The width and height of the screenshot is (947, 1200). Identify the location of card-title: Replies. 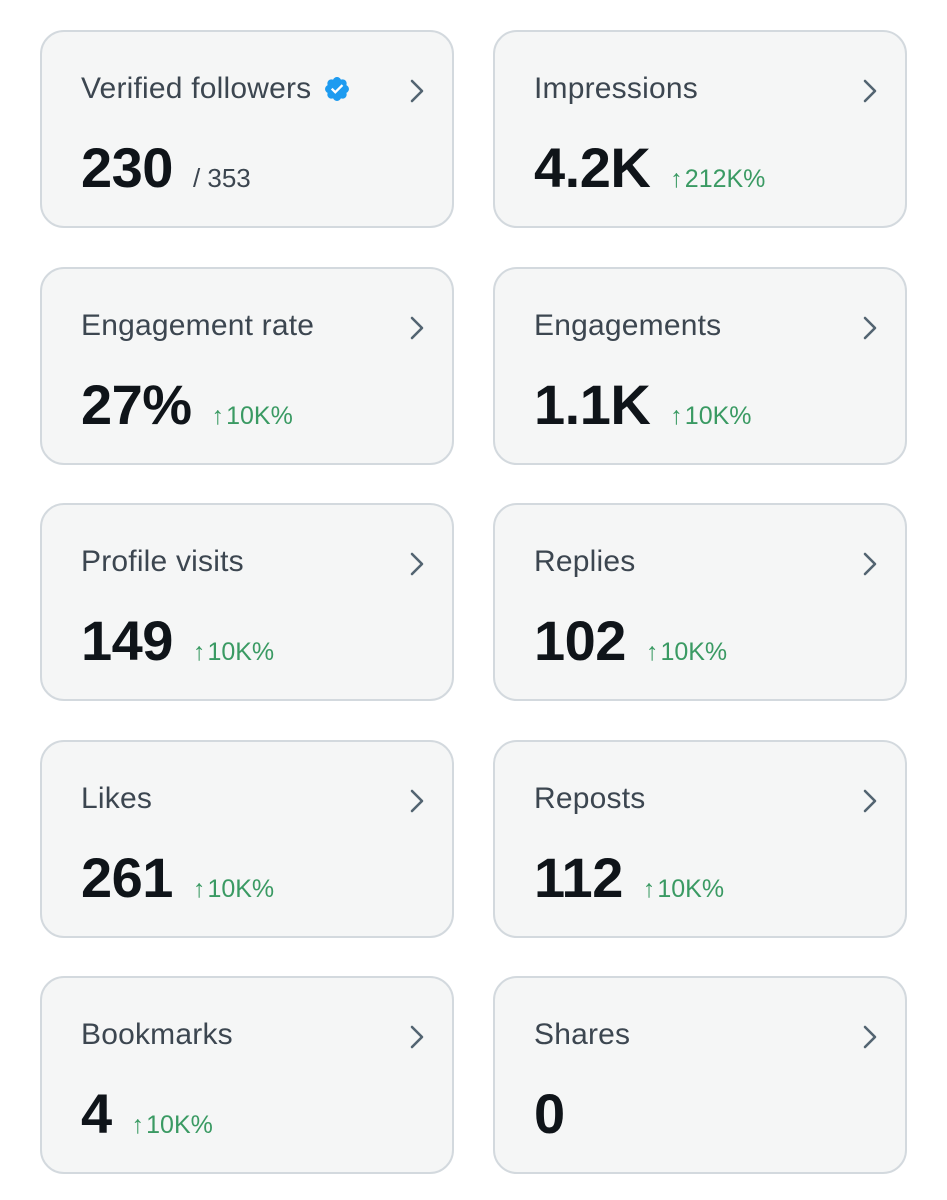
(585, 561).